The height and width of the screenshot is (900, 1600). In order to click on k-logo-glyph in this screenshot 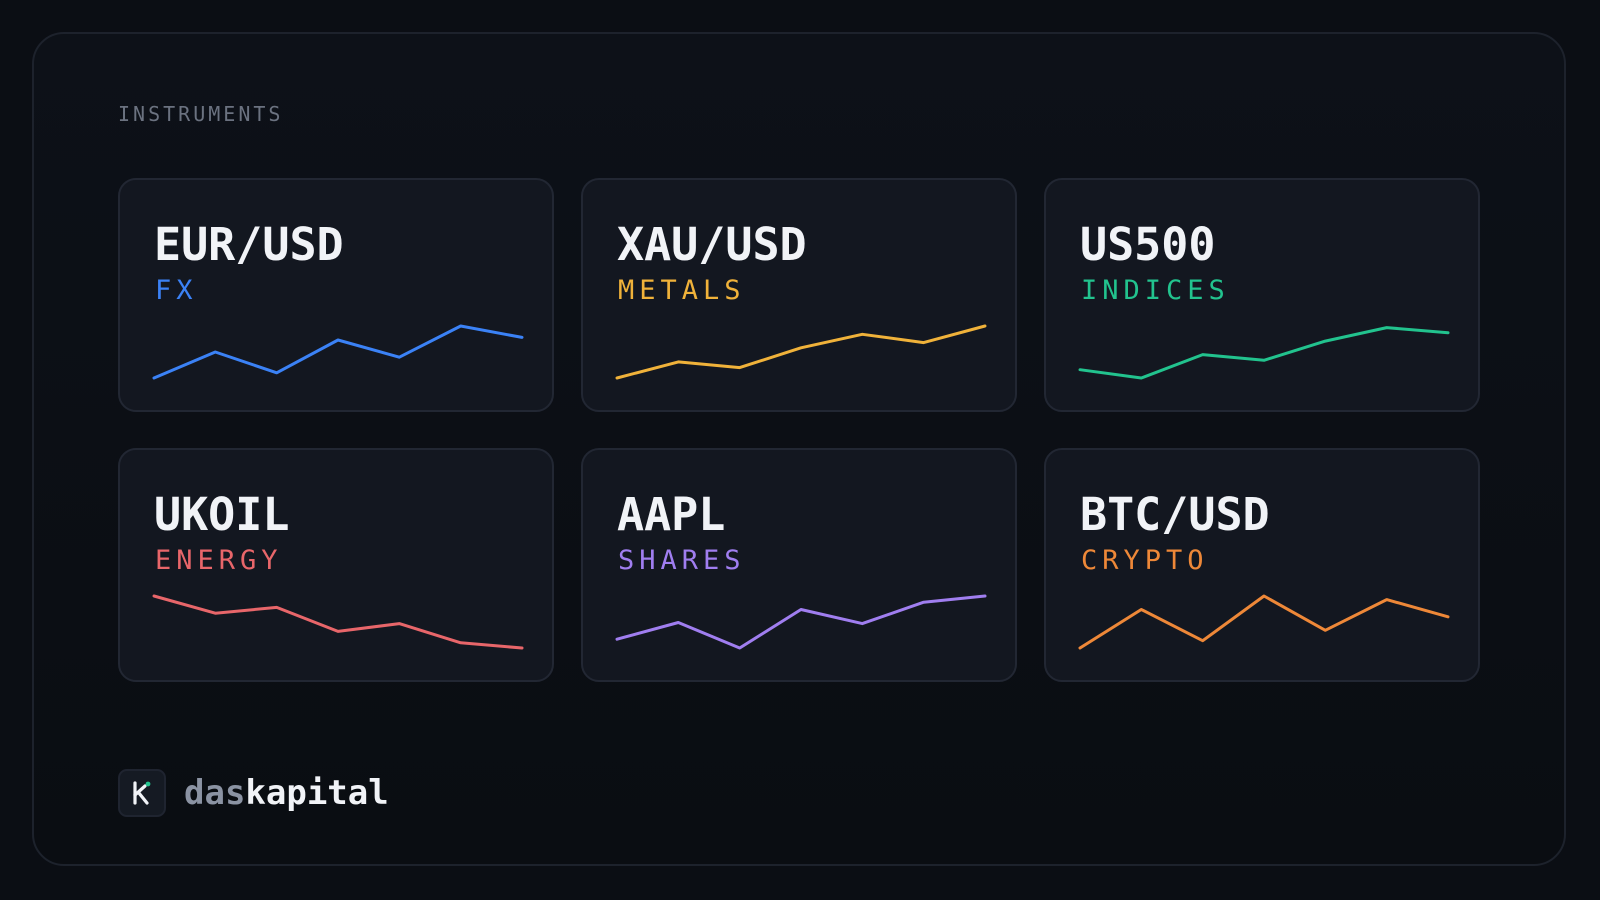, I will do `click(142, 793)`.